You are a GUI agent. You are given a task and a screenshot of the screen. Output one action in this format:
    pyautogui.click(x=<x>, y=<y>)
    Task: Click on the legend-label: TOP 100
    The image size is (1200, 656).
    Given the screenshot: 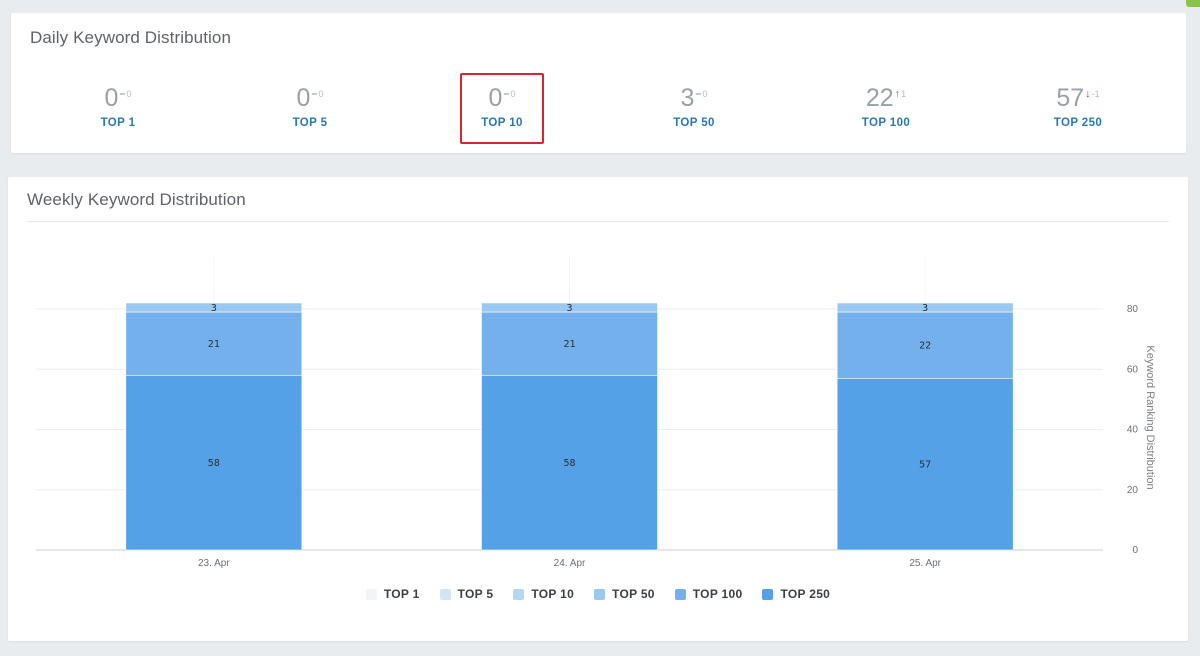 What is the action you would take?
    pyautogui.click(x=717, y=594)
    